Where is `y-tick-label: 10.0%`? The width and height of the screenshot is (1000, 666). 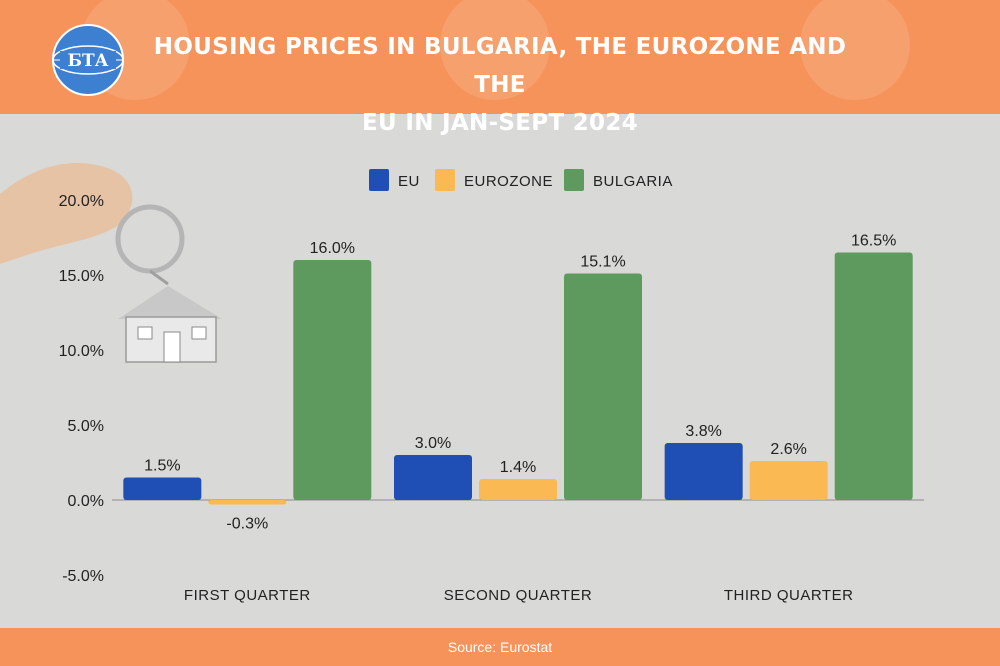
y-tick-label: 10.0% is located at coordinates (81, 351).